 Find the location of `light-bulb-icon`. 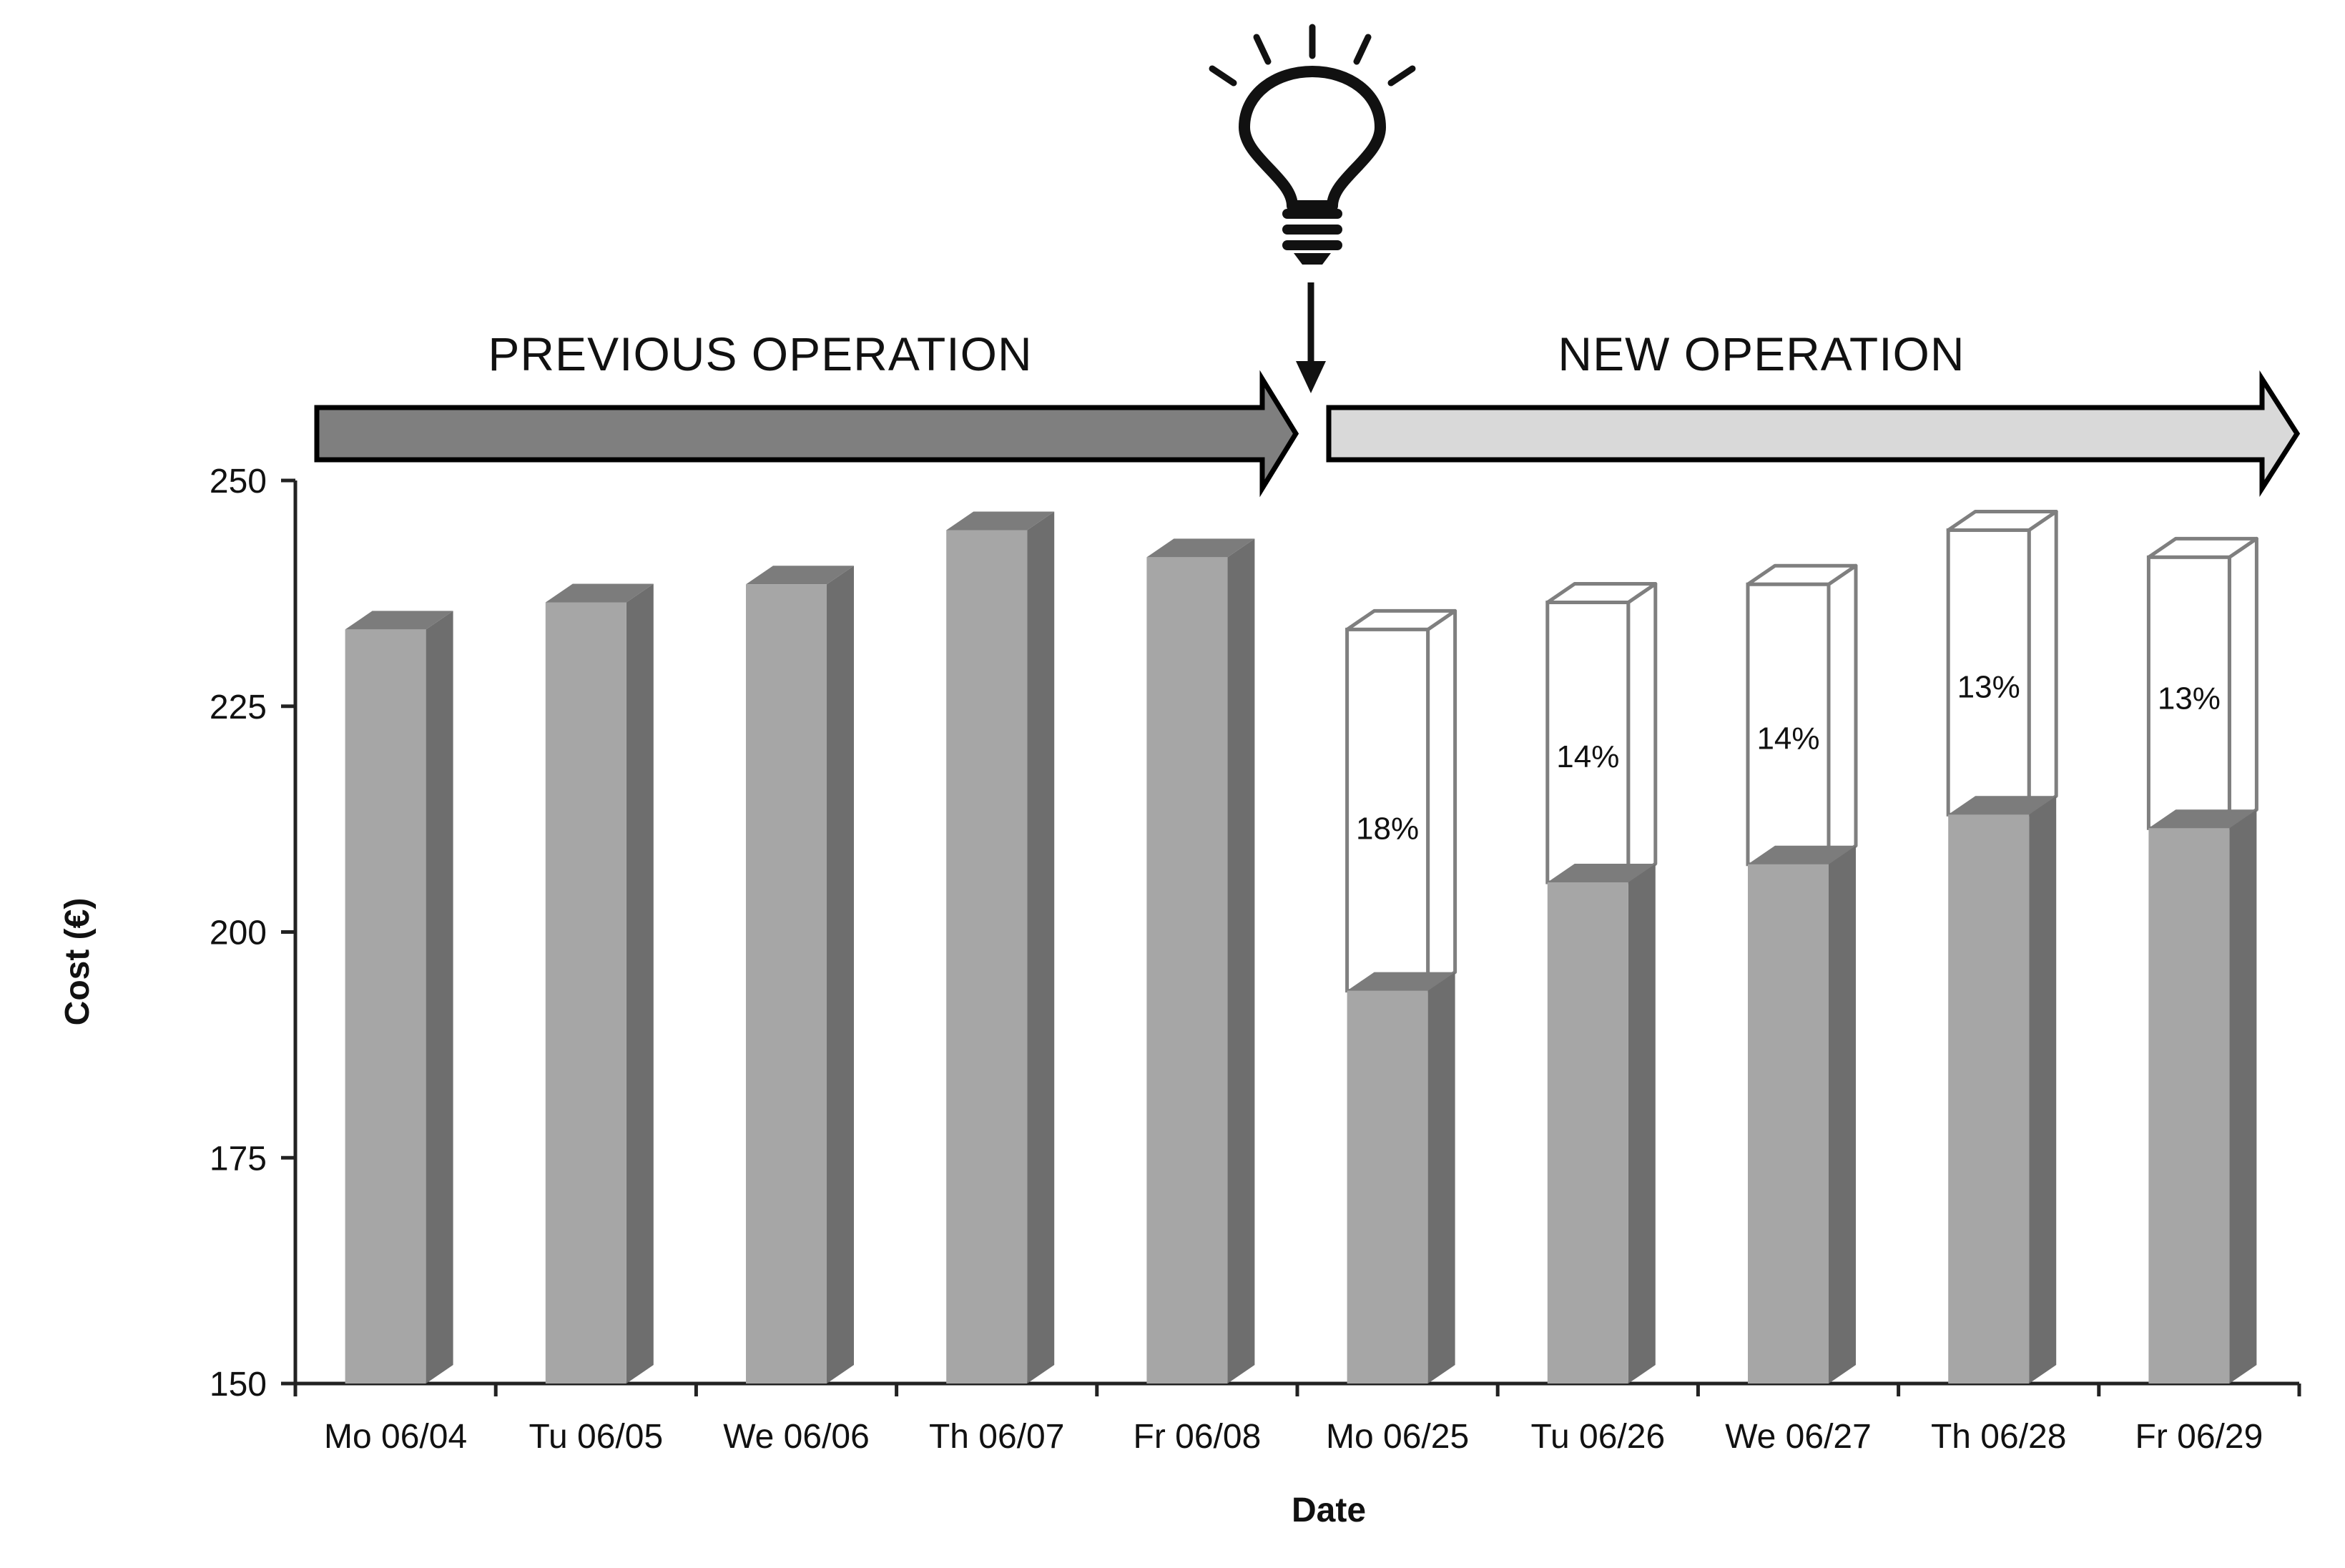

light-bulb-icon is located at coordinates (1312, 144).